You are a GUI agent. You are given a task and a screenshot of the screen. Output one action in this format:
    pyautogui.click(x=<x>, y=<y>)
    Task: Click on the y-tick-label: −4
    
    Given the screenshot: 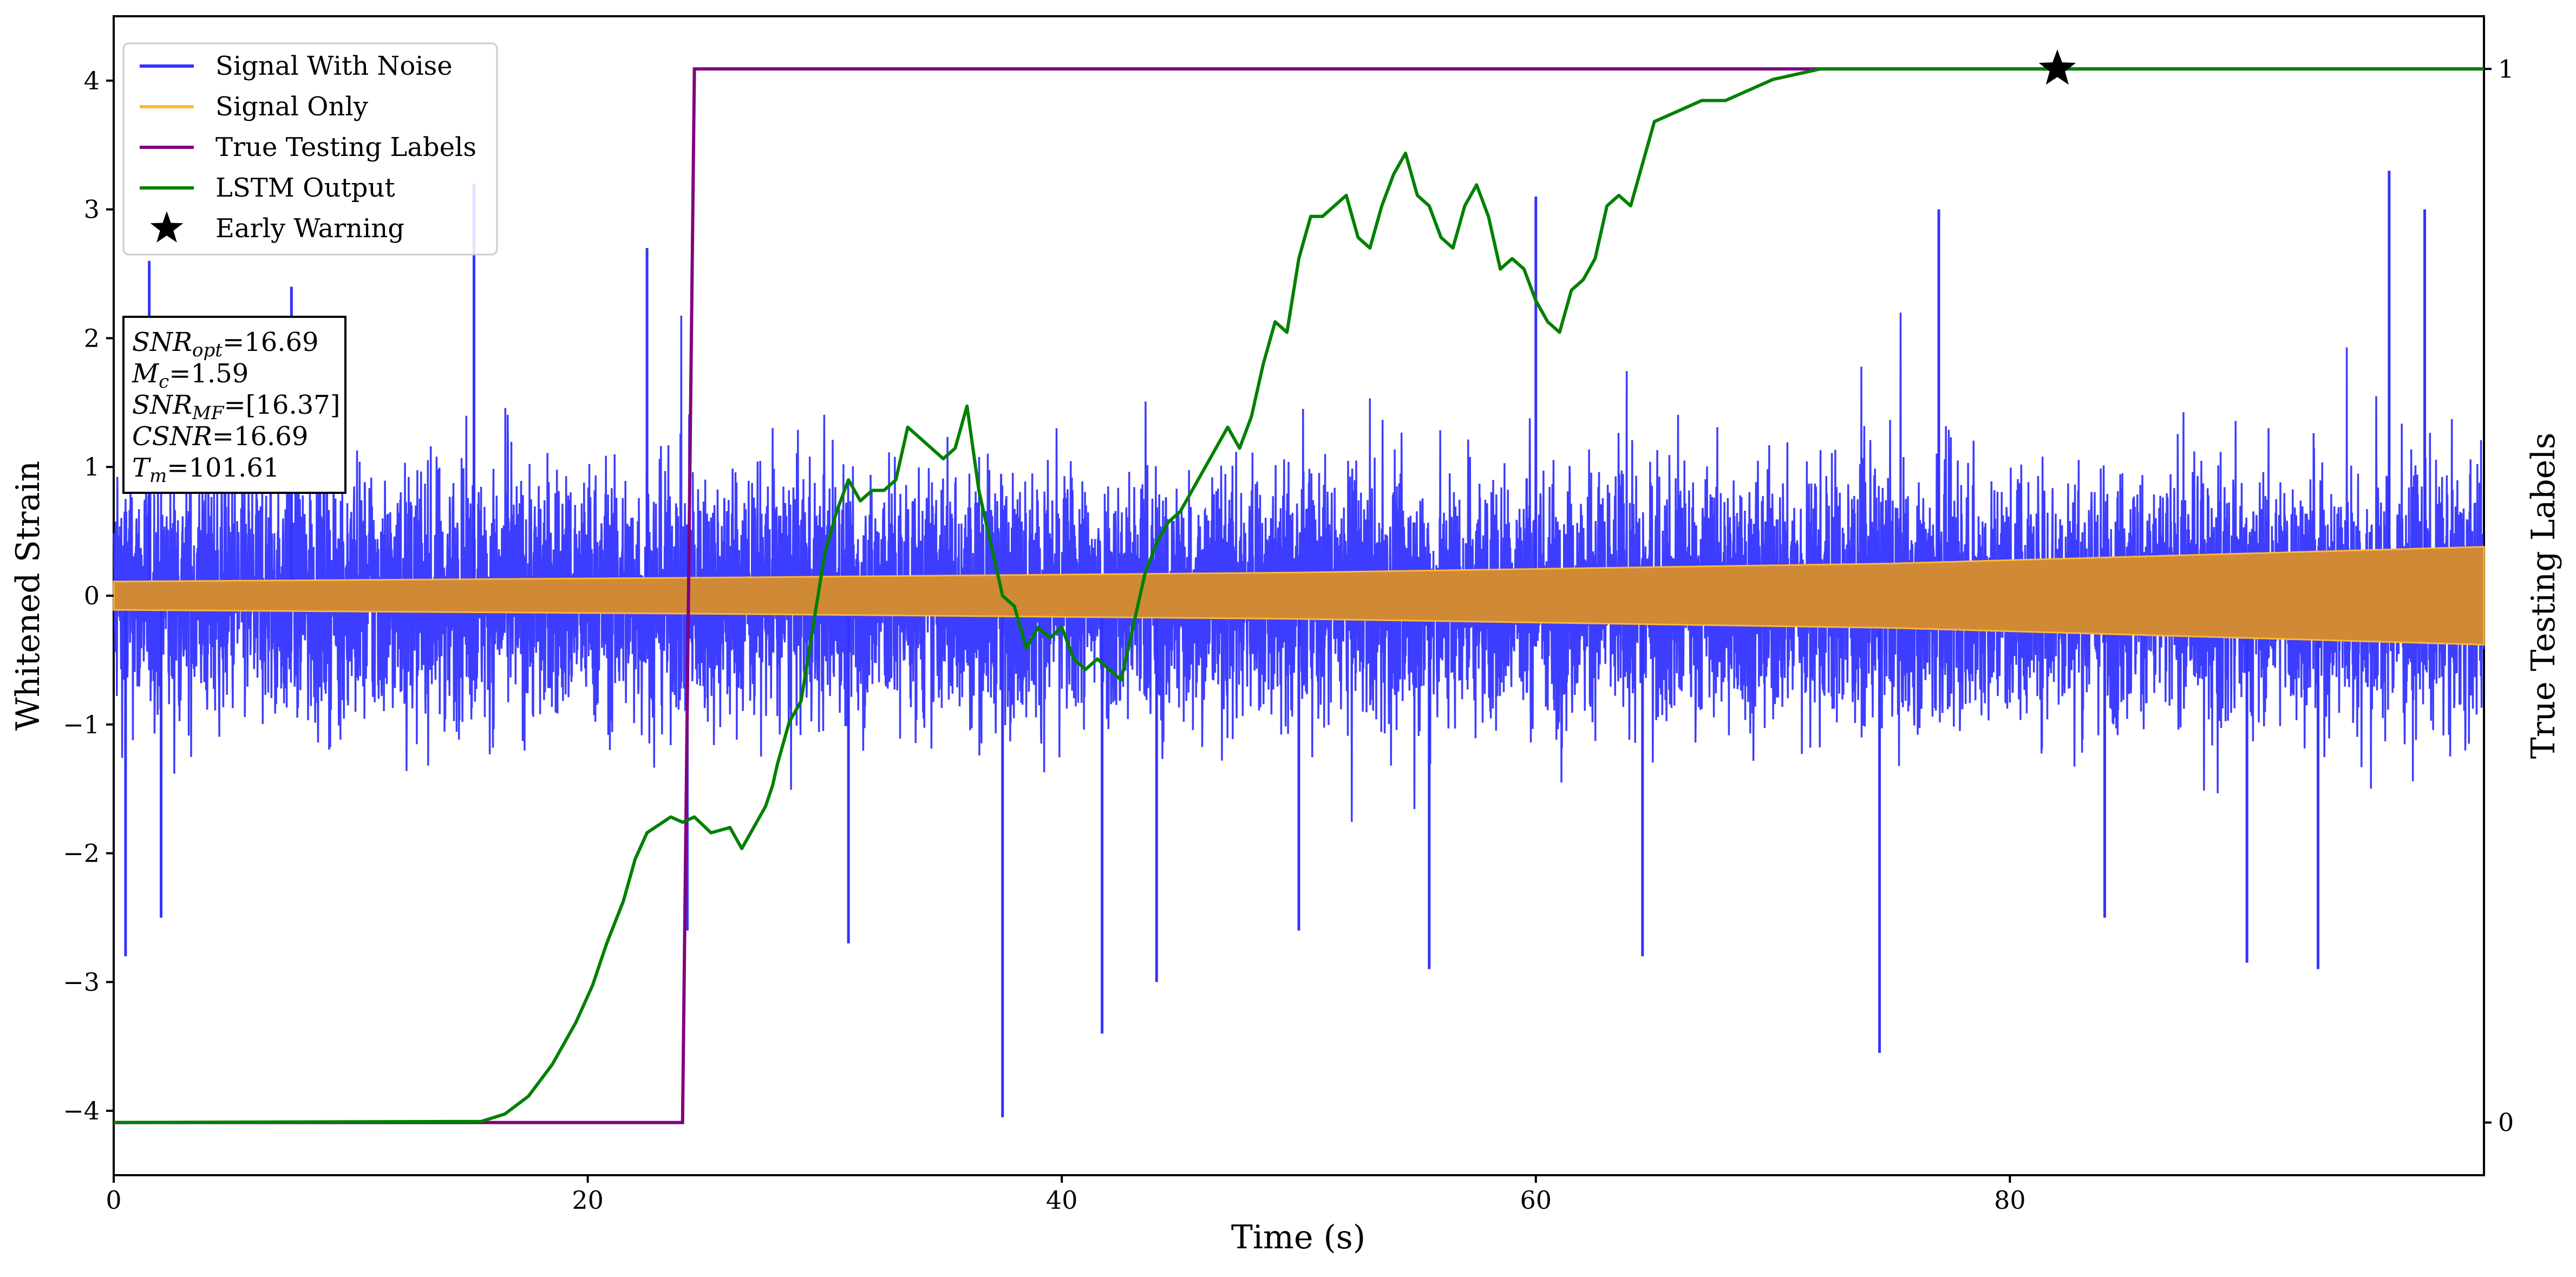 What is the action you would take?
    pyautogui.click(x=82, y=1110)
    